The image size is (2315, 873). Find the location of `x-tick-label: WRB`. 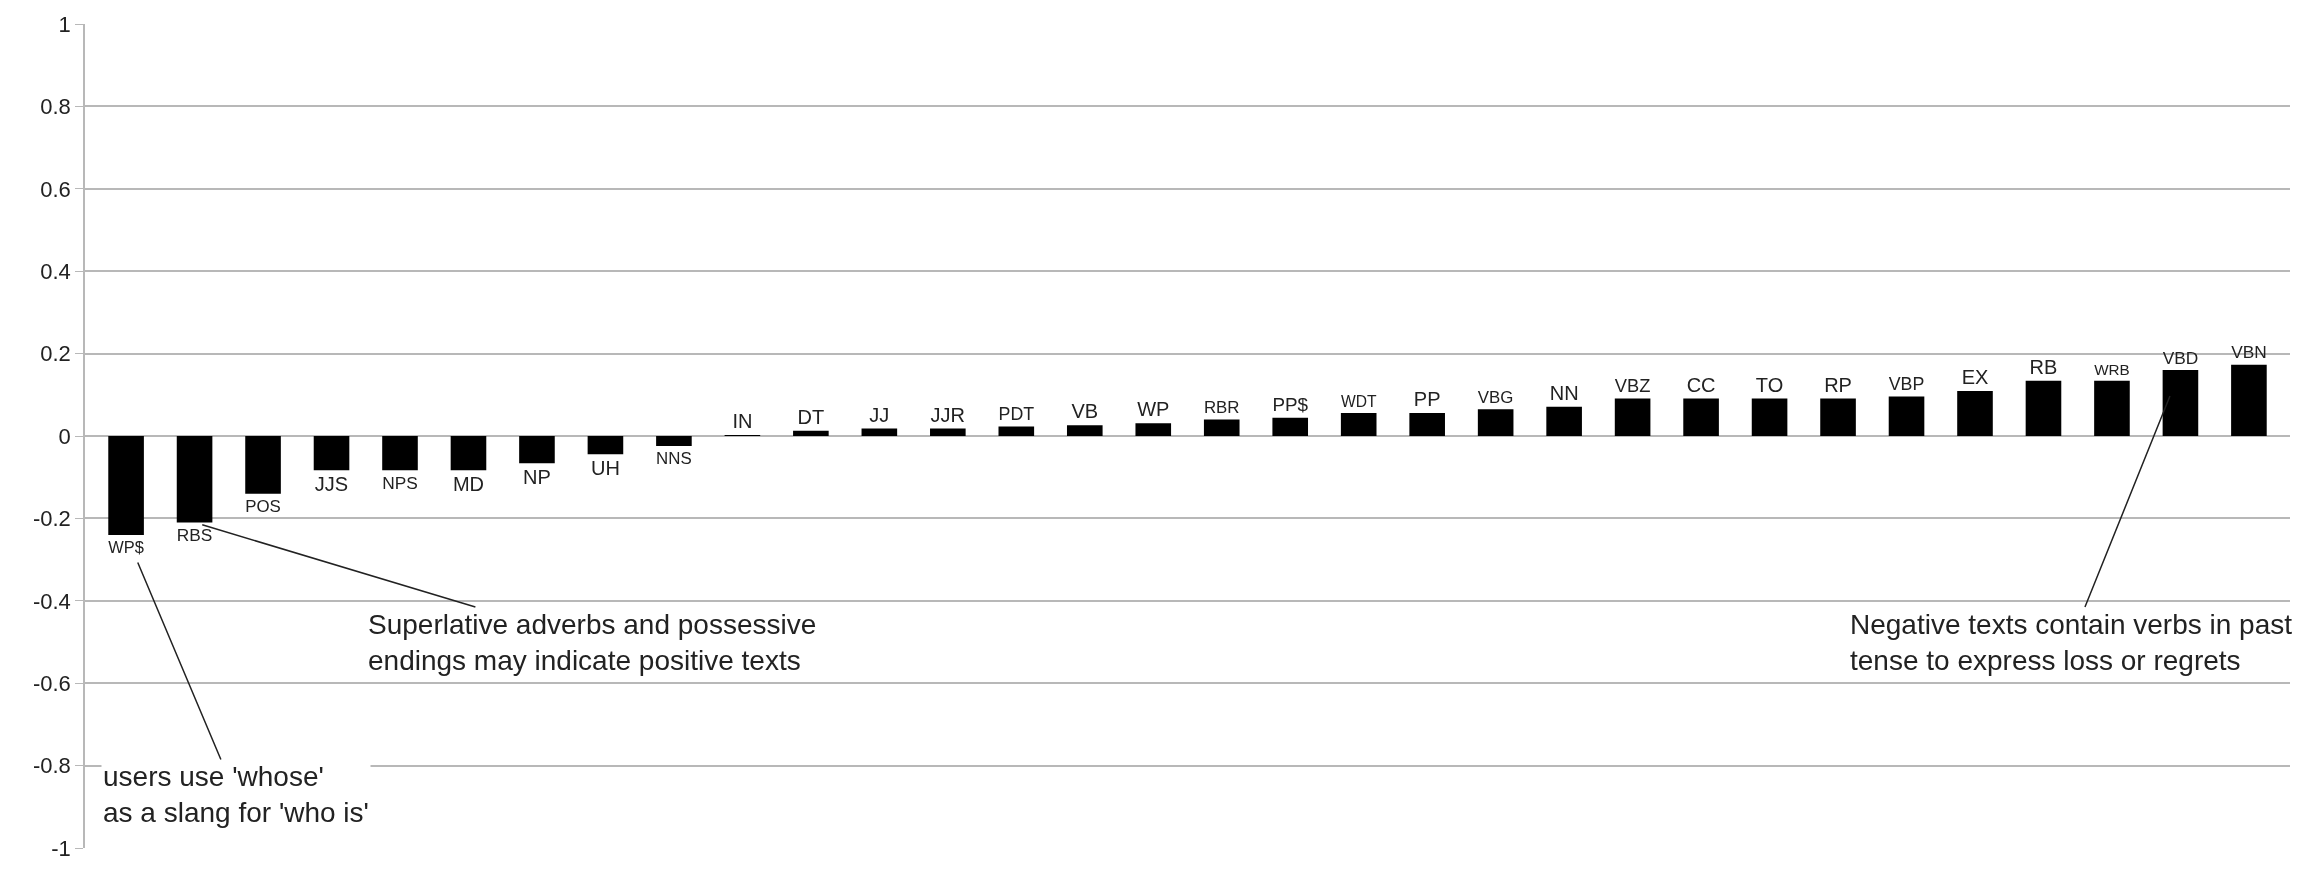

x-tick-label: WRB is located at coordinates (2112, 369).